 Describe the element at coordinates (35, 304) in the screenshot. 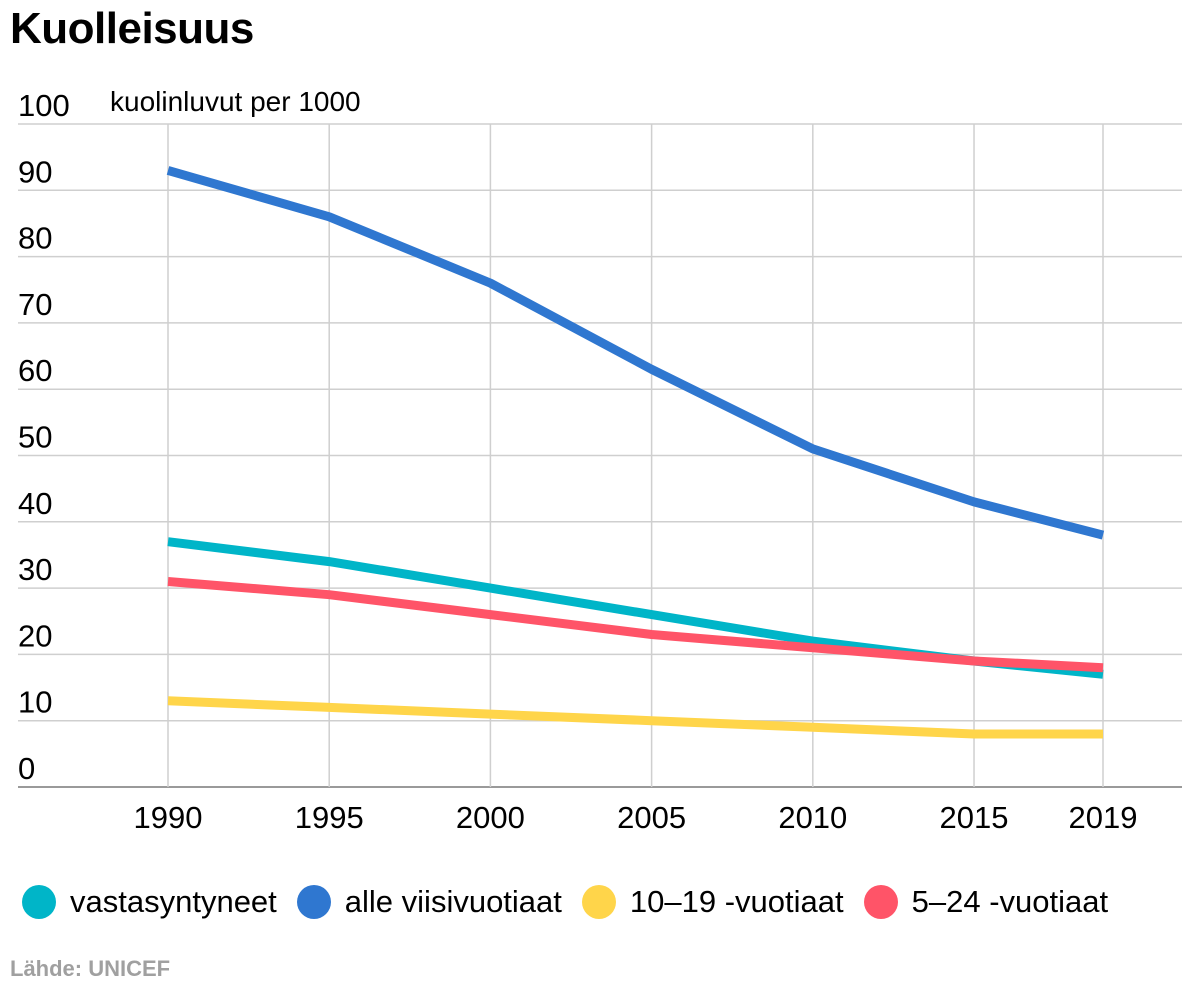

I see `y-tick-label: 70` at that location.